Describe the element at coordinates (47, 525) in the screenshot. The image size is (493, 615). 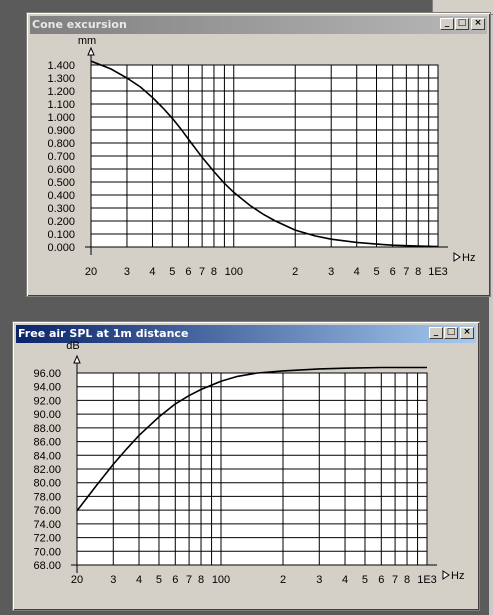
I see `y-tick-label: 74.00` at that location.